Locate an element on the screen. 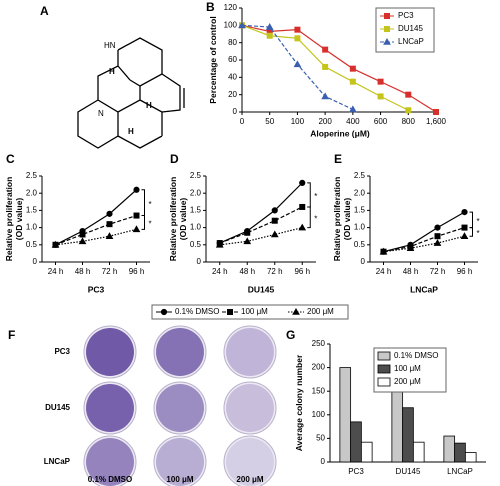 This screenshot has width=500, height=486. structure: A HN H N H H is located at coordinates (112, 76).